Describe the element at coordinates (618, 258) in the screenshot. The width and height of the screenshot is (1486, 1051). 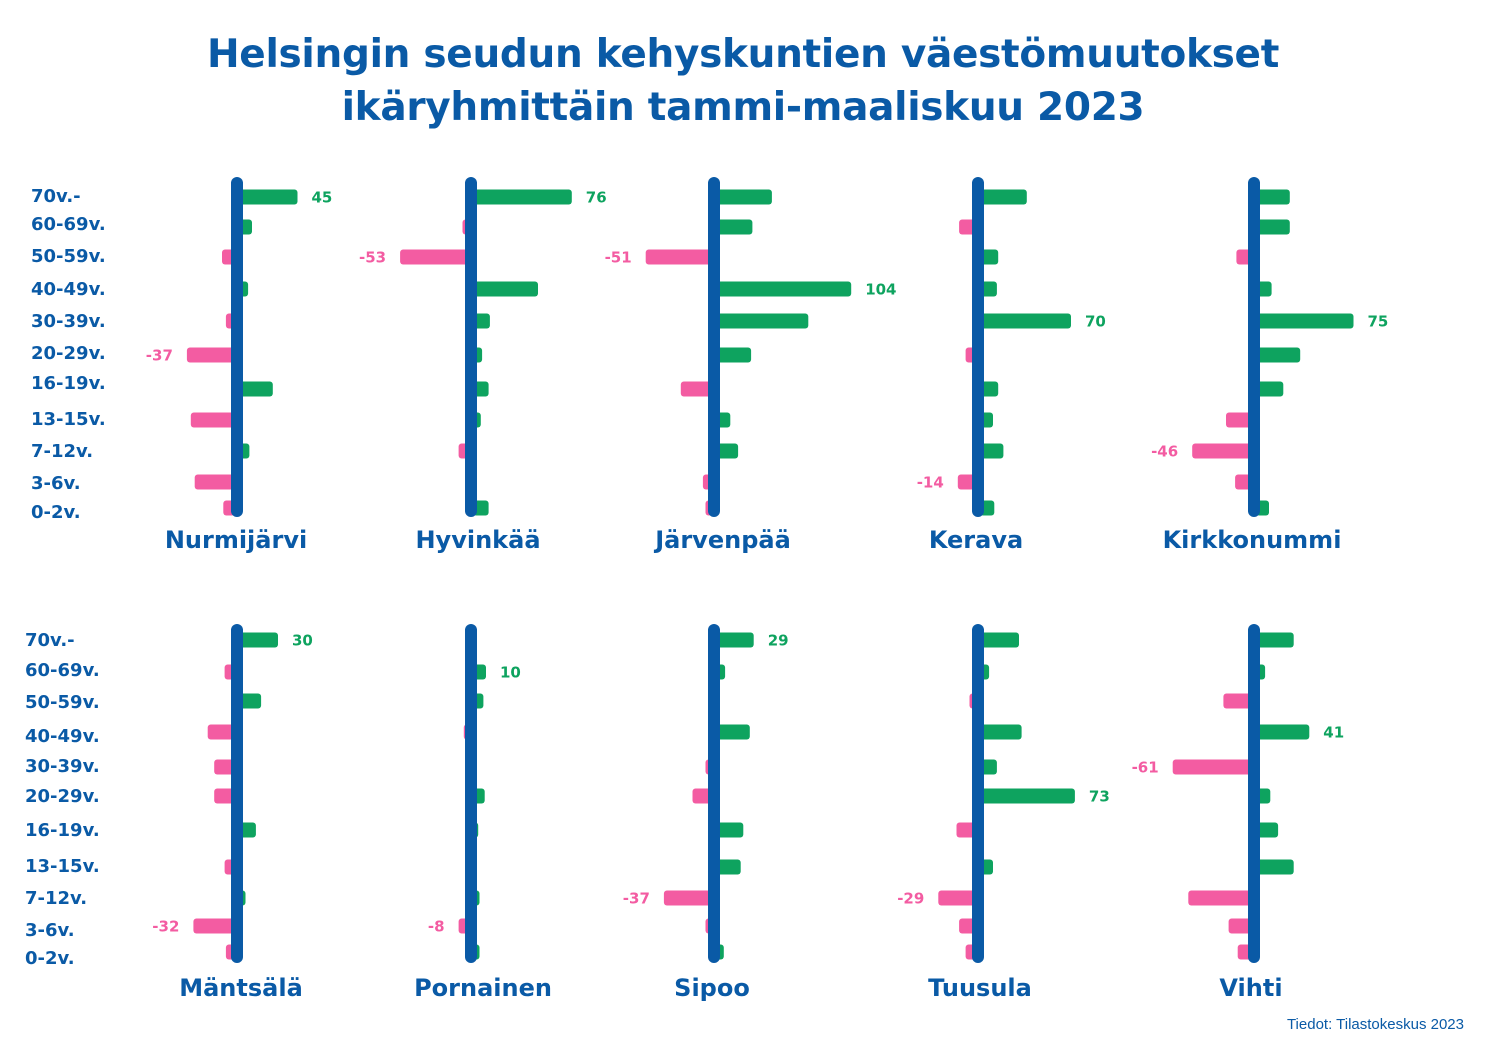
I see `data-label: -51` at that location.